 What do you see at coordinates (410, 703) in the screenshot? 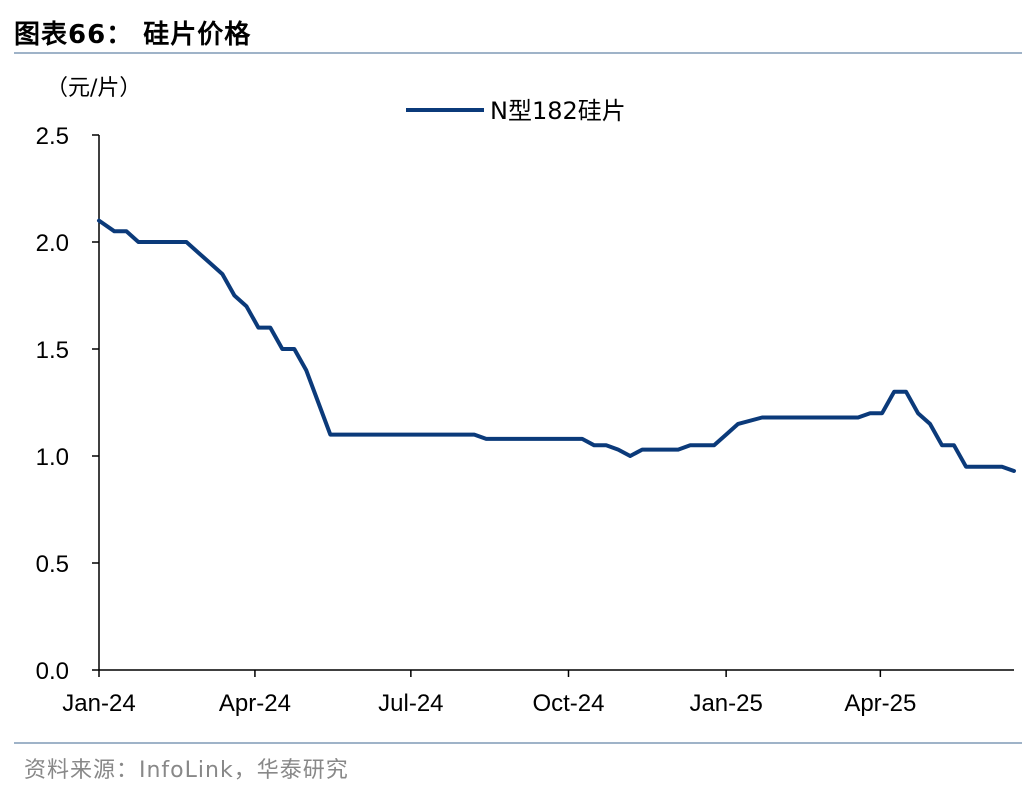
I see `x-tick-label: Jul-24` at bounding box center [410, 703].